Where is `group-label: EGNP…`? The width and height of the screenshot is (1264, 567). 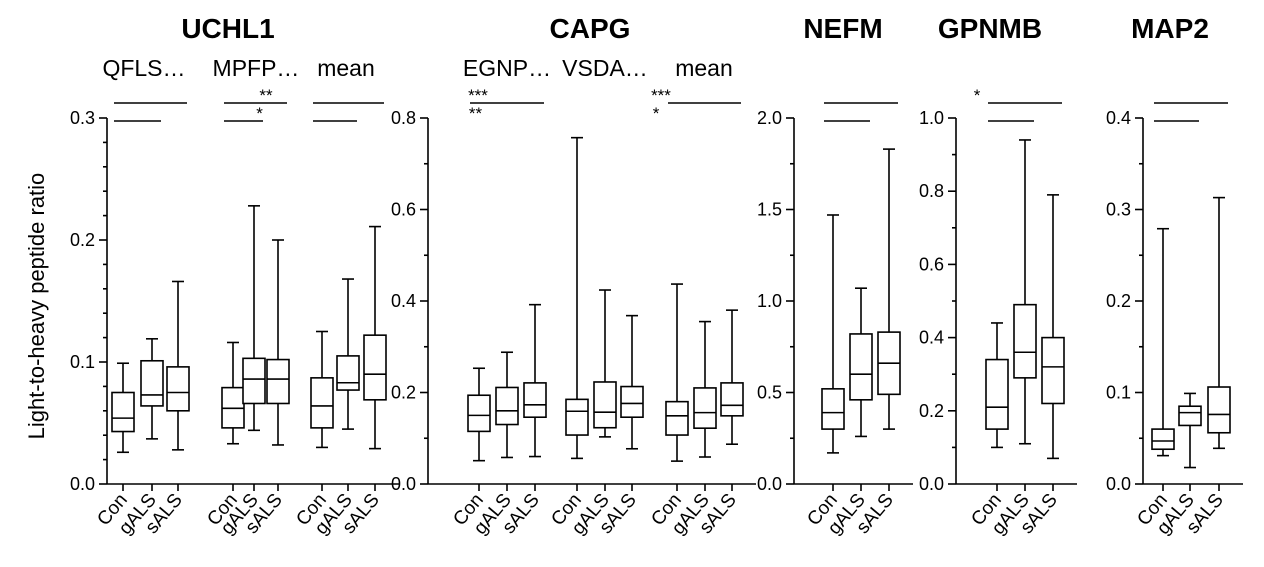
group-label: EGNP… is located at coordinates (507, 68).